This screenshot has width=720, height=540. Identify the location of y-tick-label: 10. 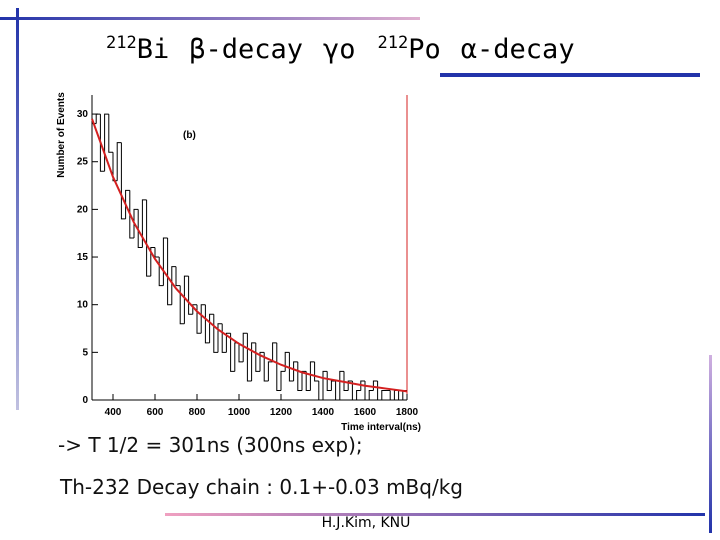
(83, 305).